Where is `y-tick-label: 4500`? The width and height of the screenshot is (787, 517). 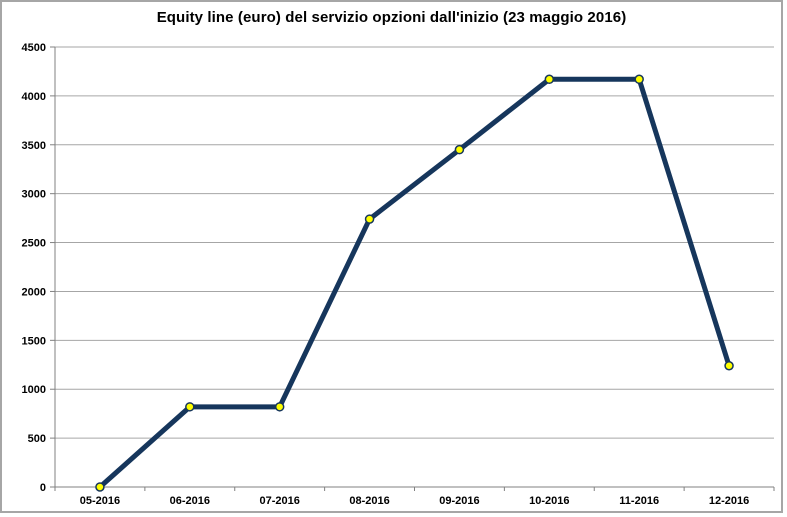 y-tick-label: 4500 is located at coordinates (34, 48).